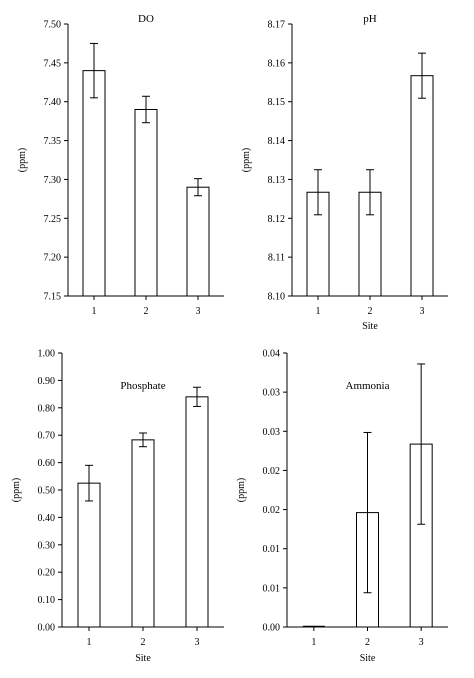 The height and width of the screenshot is (678, 474). Describe the element at coordinates (277, 63) in the screenshot. I see `y-tick-label: 8.16` at that location.